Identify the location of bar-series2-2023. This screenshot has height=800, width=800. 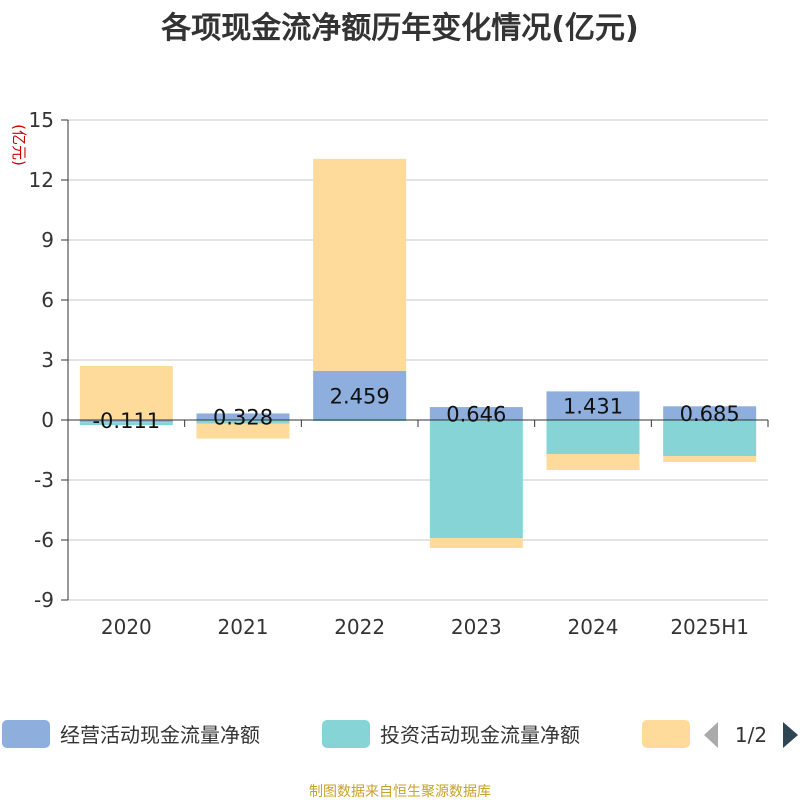
(476, 479).